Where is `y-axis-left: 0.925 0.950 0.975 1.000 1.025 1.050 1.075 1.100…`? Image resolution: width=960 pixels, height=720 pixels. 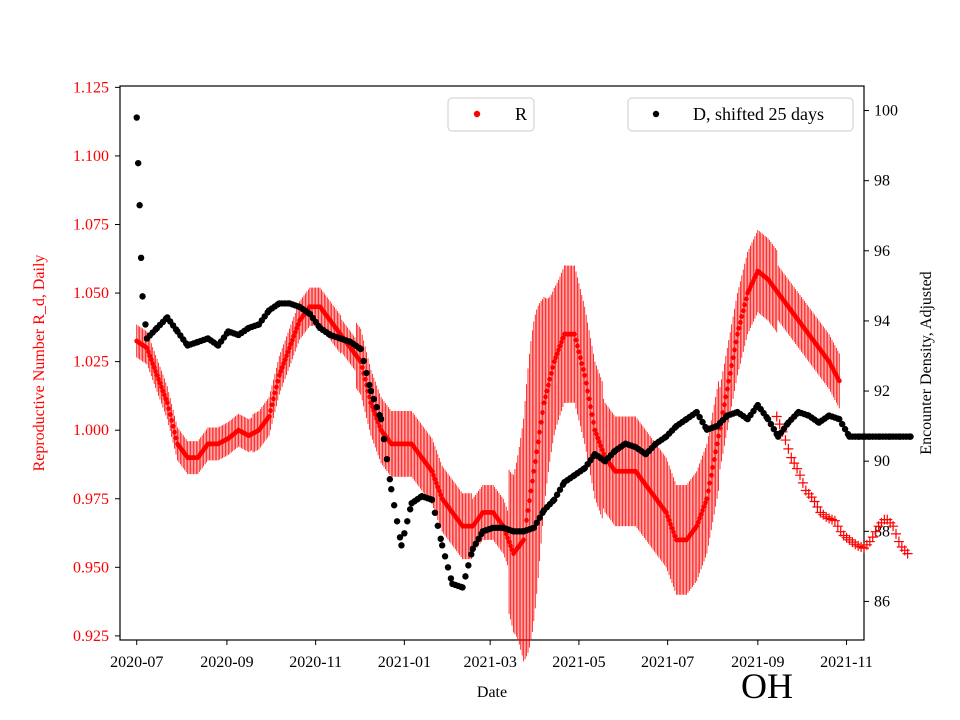 y-axis-left: 0.925 0.950 0.975 1.000 1.025 1.050 1.075 1.100… is located at coordinates (96, 362).